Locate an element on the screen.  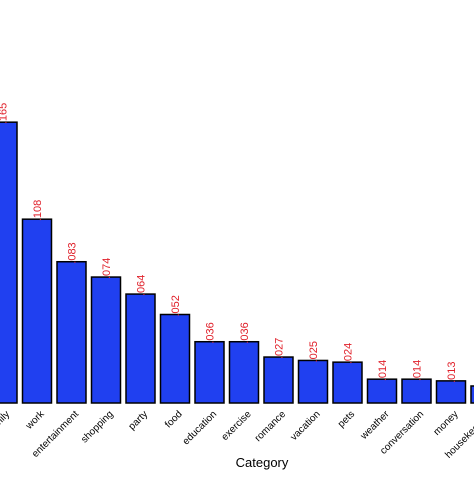
bar-housekeeping is located at coordinates (472, 394).